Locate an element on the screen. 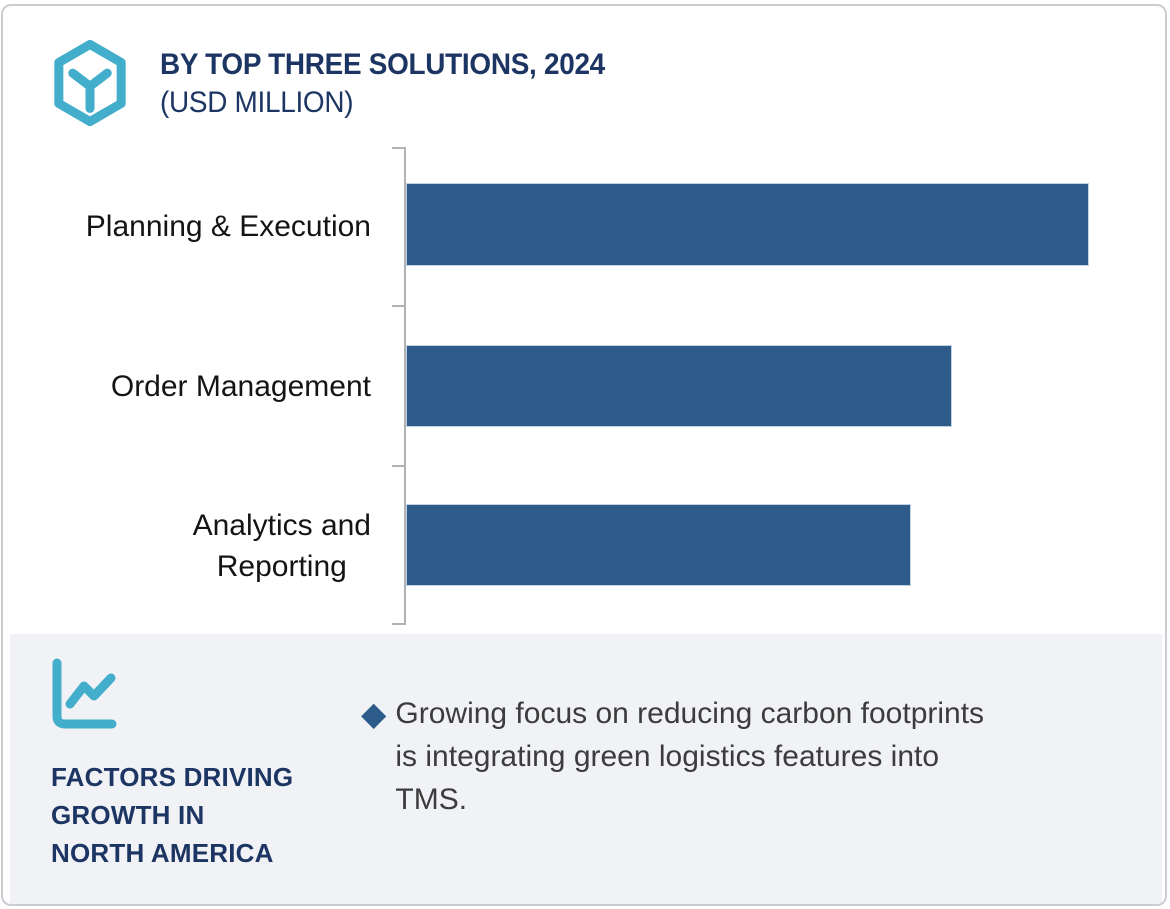 The width and height of the screenshot is (1170, 909). category-label-order-management: Order Management is located at coordinates (240, 386).